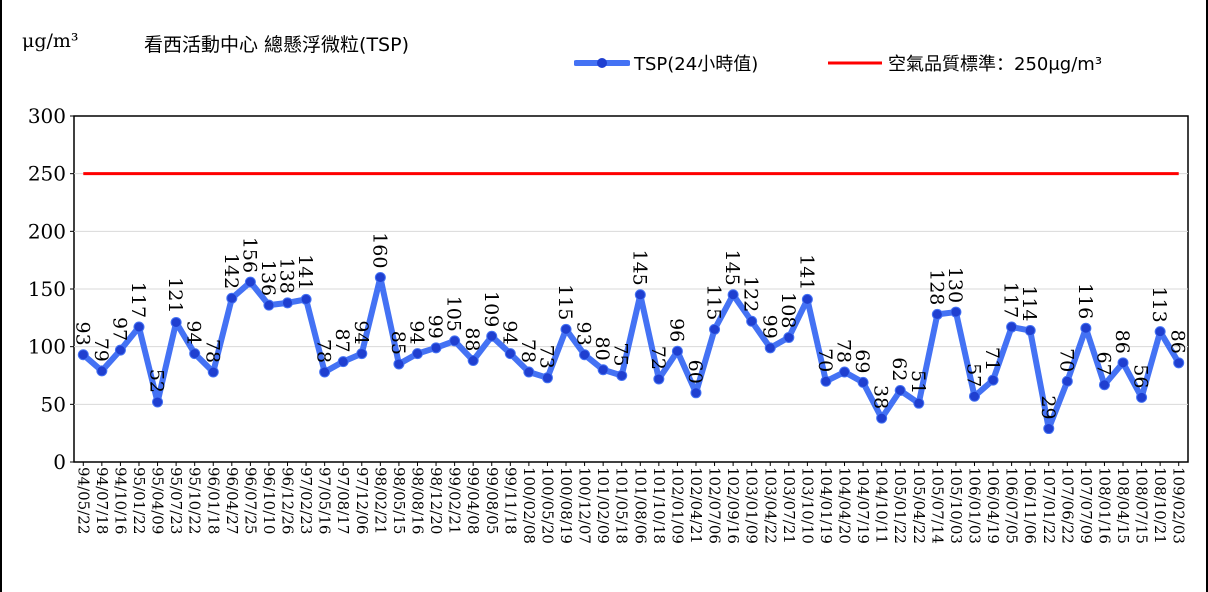 Image resolution: width=1208 pixels, height=592 pixels. Describe the element at coordinates (1066, 360) in the screenshot. I see `tsp-data-label: 70` at that location.